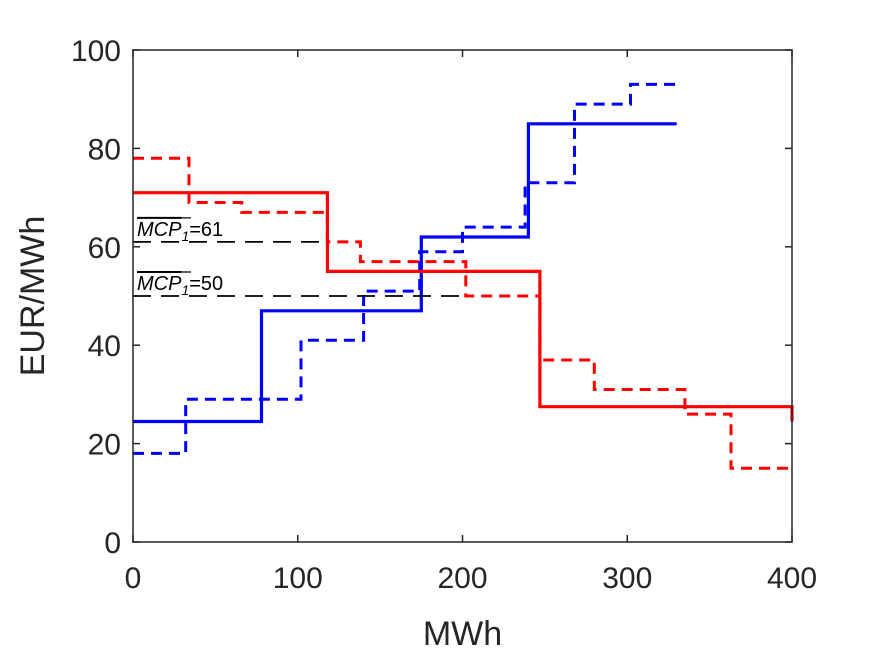 The image size is (875, 661). What do you see at coordinates (627, 578) in the screenshot?
I see `x-tick-label: 300` at bounding box center [627, 578].